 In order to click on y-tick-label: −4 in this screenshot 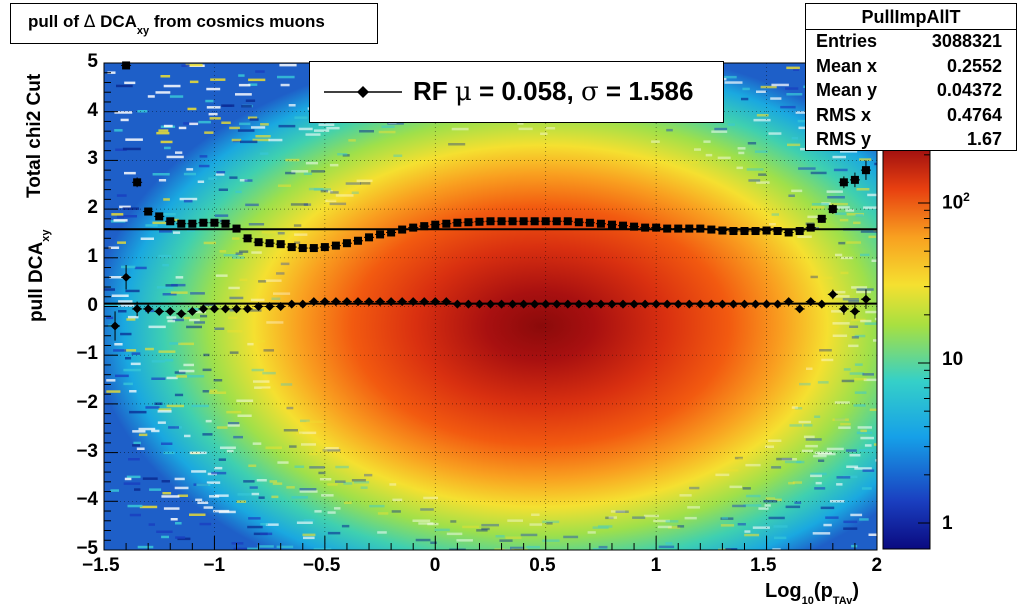, I will do `click(87, 500)`.